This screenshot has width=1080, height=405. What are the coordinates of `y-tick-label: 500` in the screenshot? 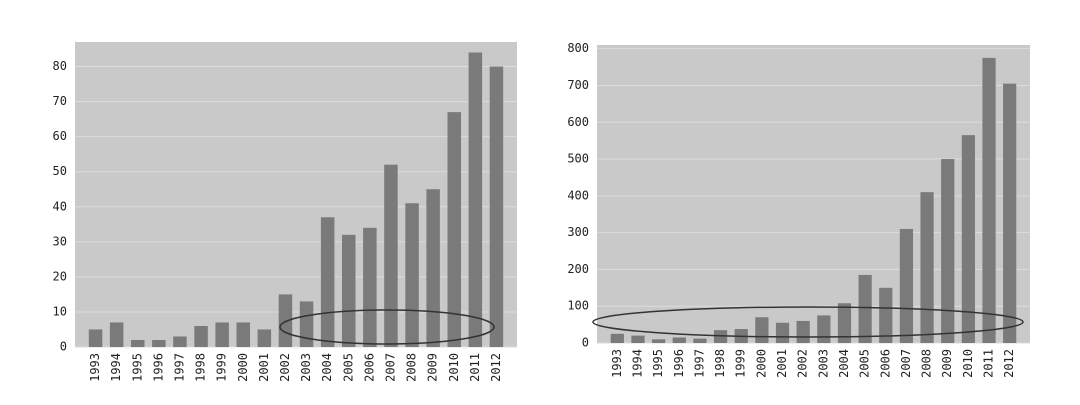 It's located at (578, 159).